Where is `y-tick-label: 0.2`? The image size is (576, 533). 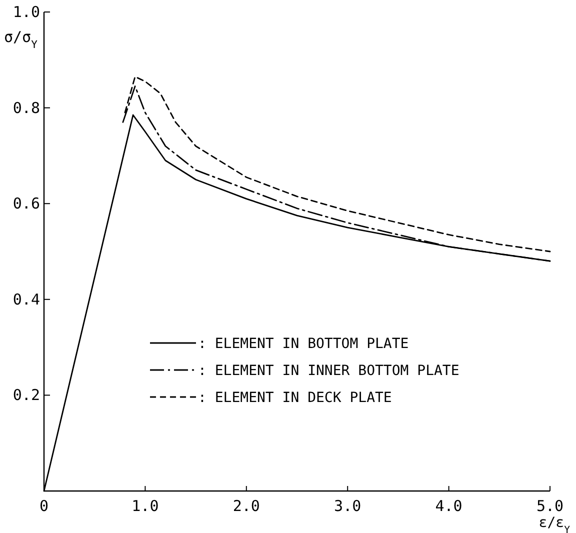 y-tick-label: 0.2 is located at coordinates (26, 395).